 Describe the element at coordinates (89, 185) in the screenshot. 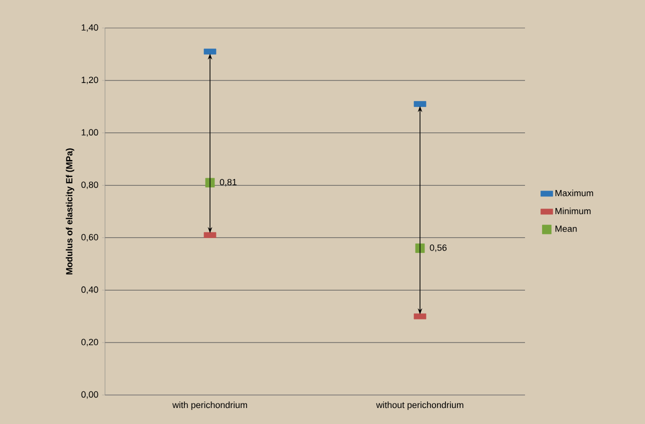

I see `y-tick-label: 0,80` at that location.